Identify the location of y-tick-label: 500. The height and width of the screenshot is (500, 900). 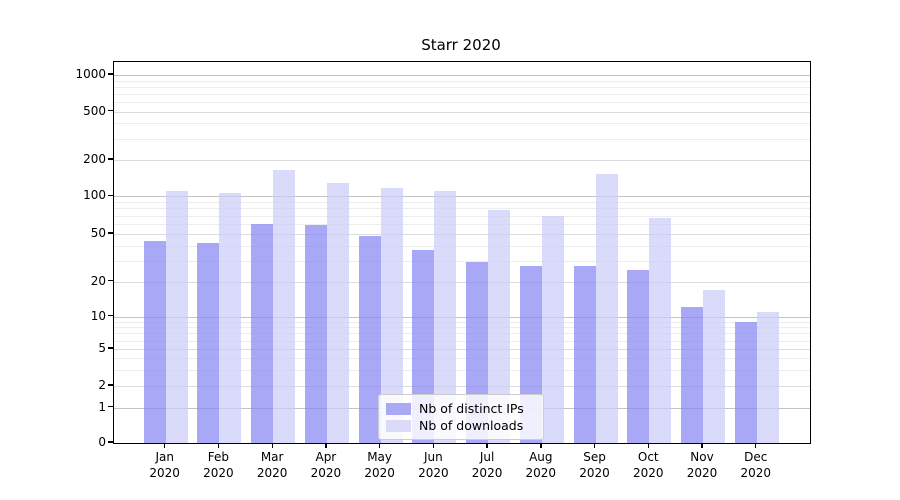
(94, 110).